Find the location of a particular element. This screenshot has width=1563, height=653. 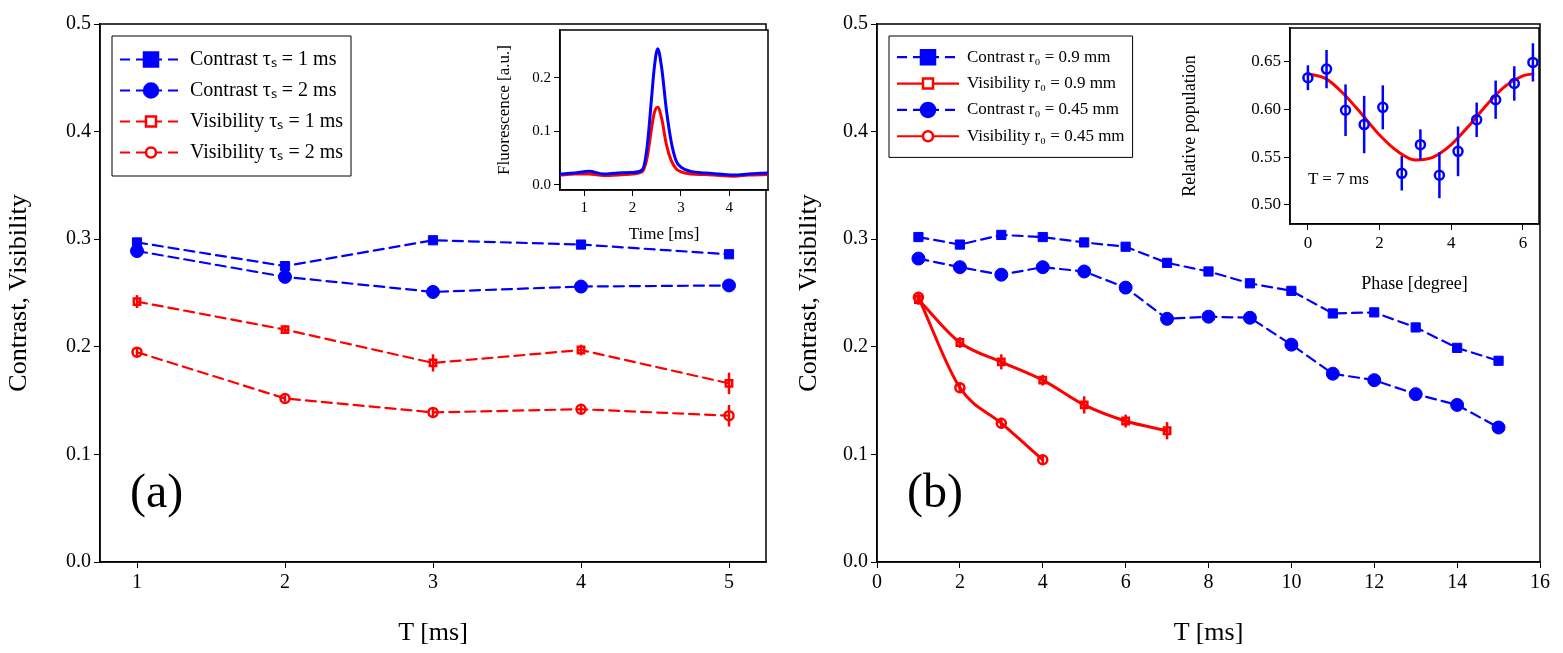

legend-label: Contrast r₀ = 0.9 mm is located at coordinates (1039, 56).